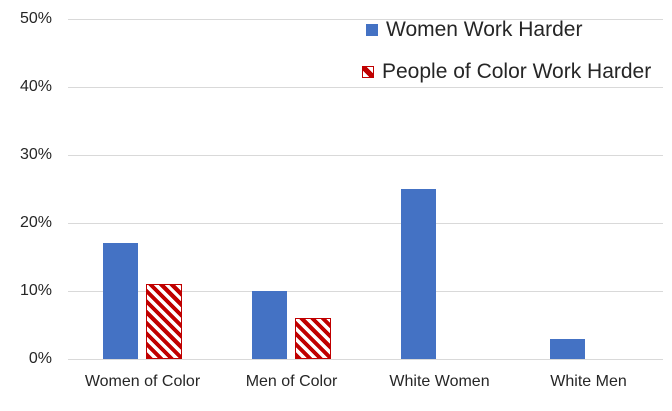 The image size is (672, 411). I want to click on legend-swatch-hatched-icon, so click(368, 72).